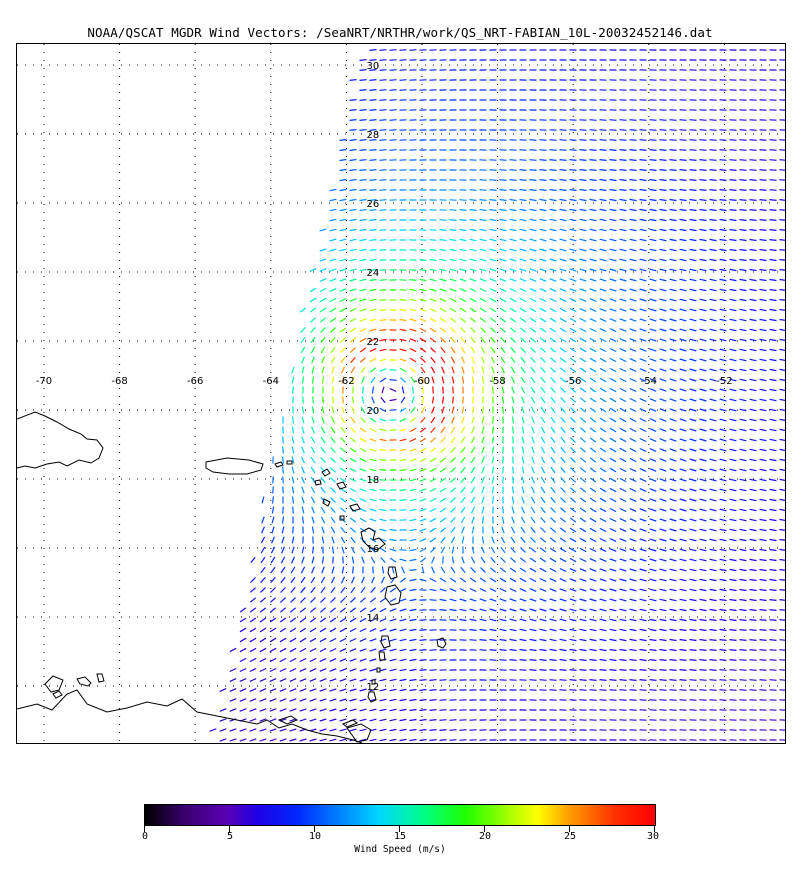  I want to click on colorbar-title: Wind Speed (m/s), so click(400, 849).